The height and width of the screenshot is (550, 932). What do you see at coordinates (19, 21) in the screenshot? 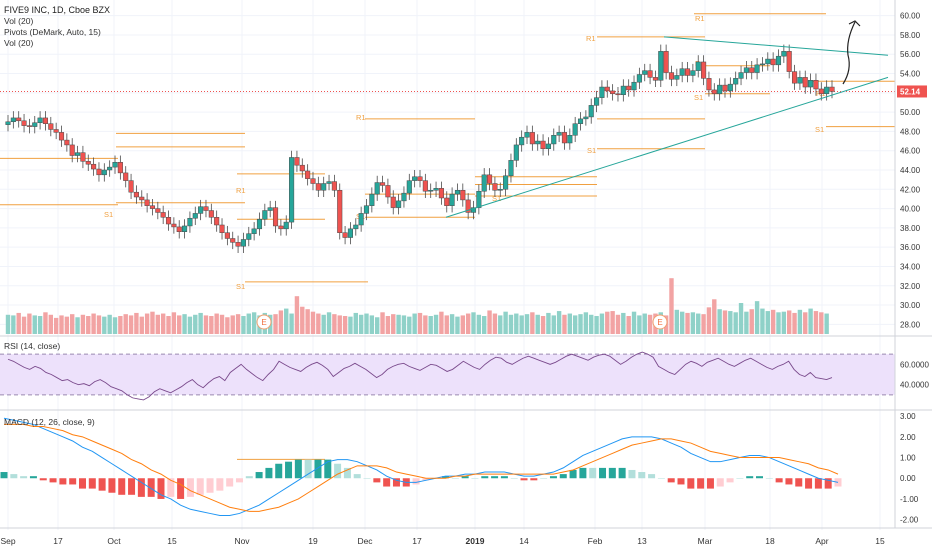
I see `indicator-vol: Vol (20)` at bounding box center [19, 21].